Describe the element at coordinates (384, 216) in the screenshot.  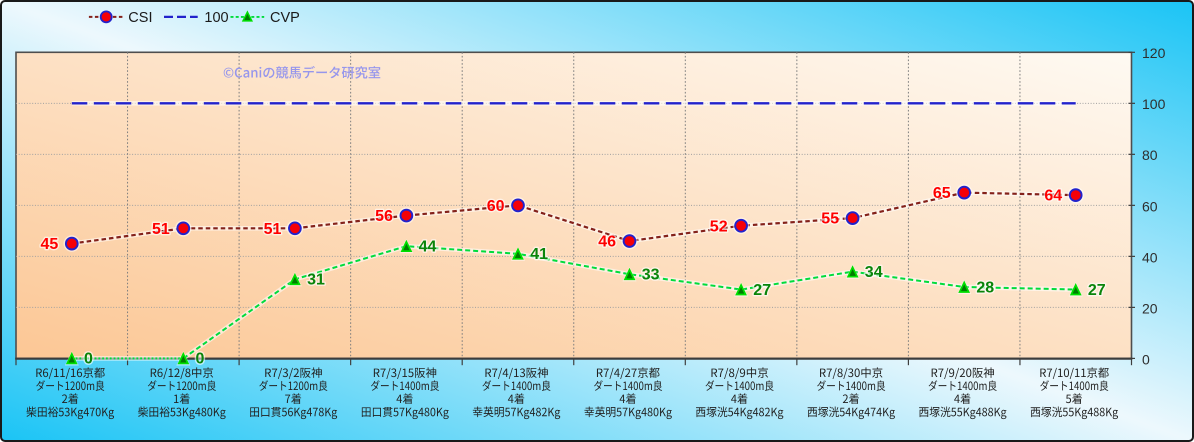
I see `svg-text: 56` at that location.